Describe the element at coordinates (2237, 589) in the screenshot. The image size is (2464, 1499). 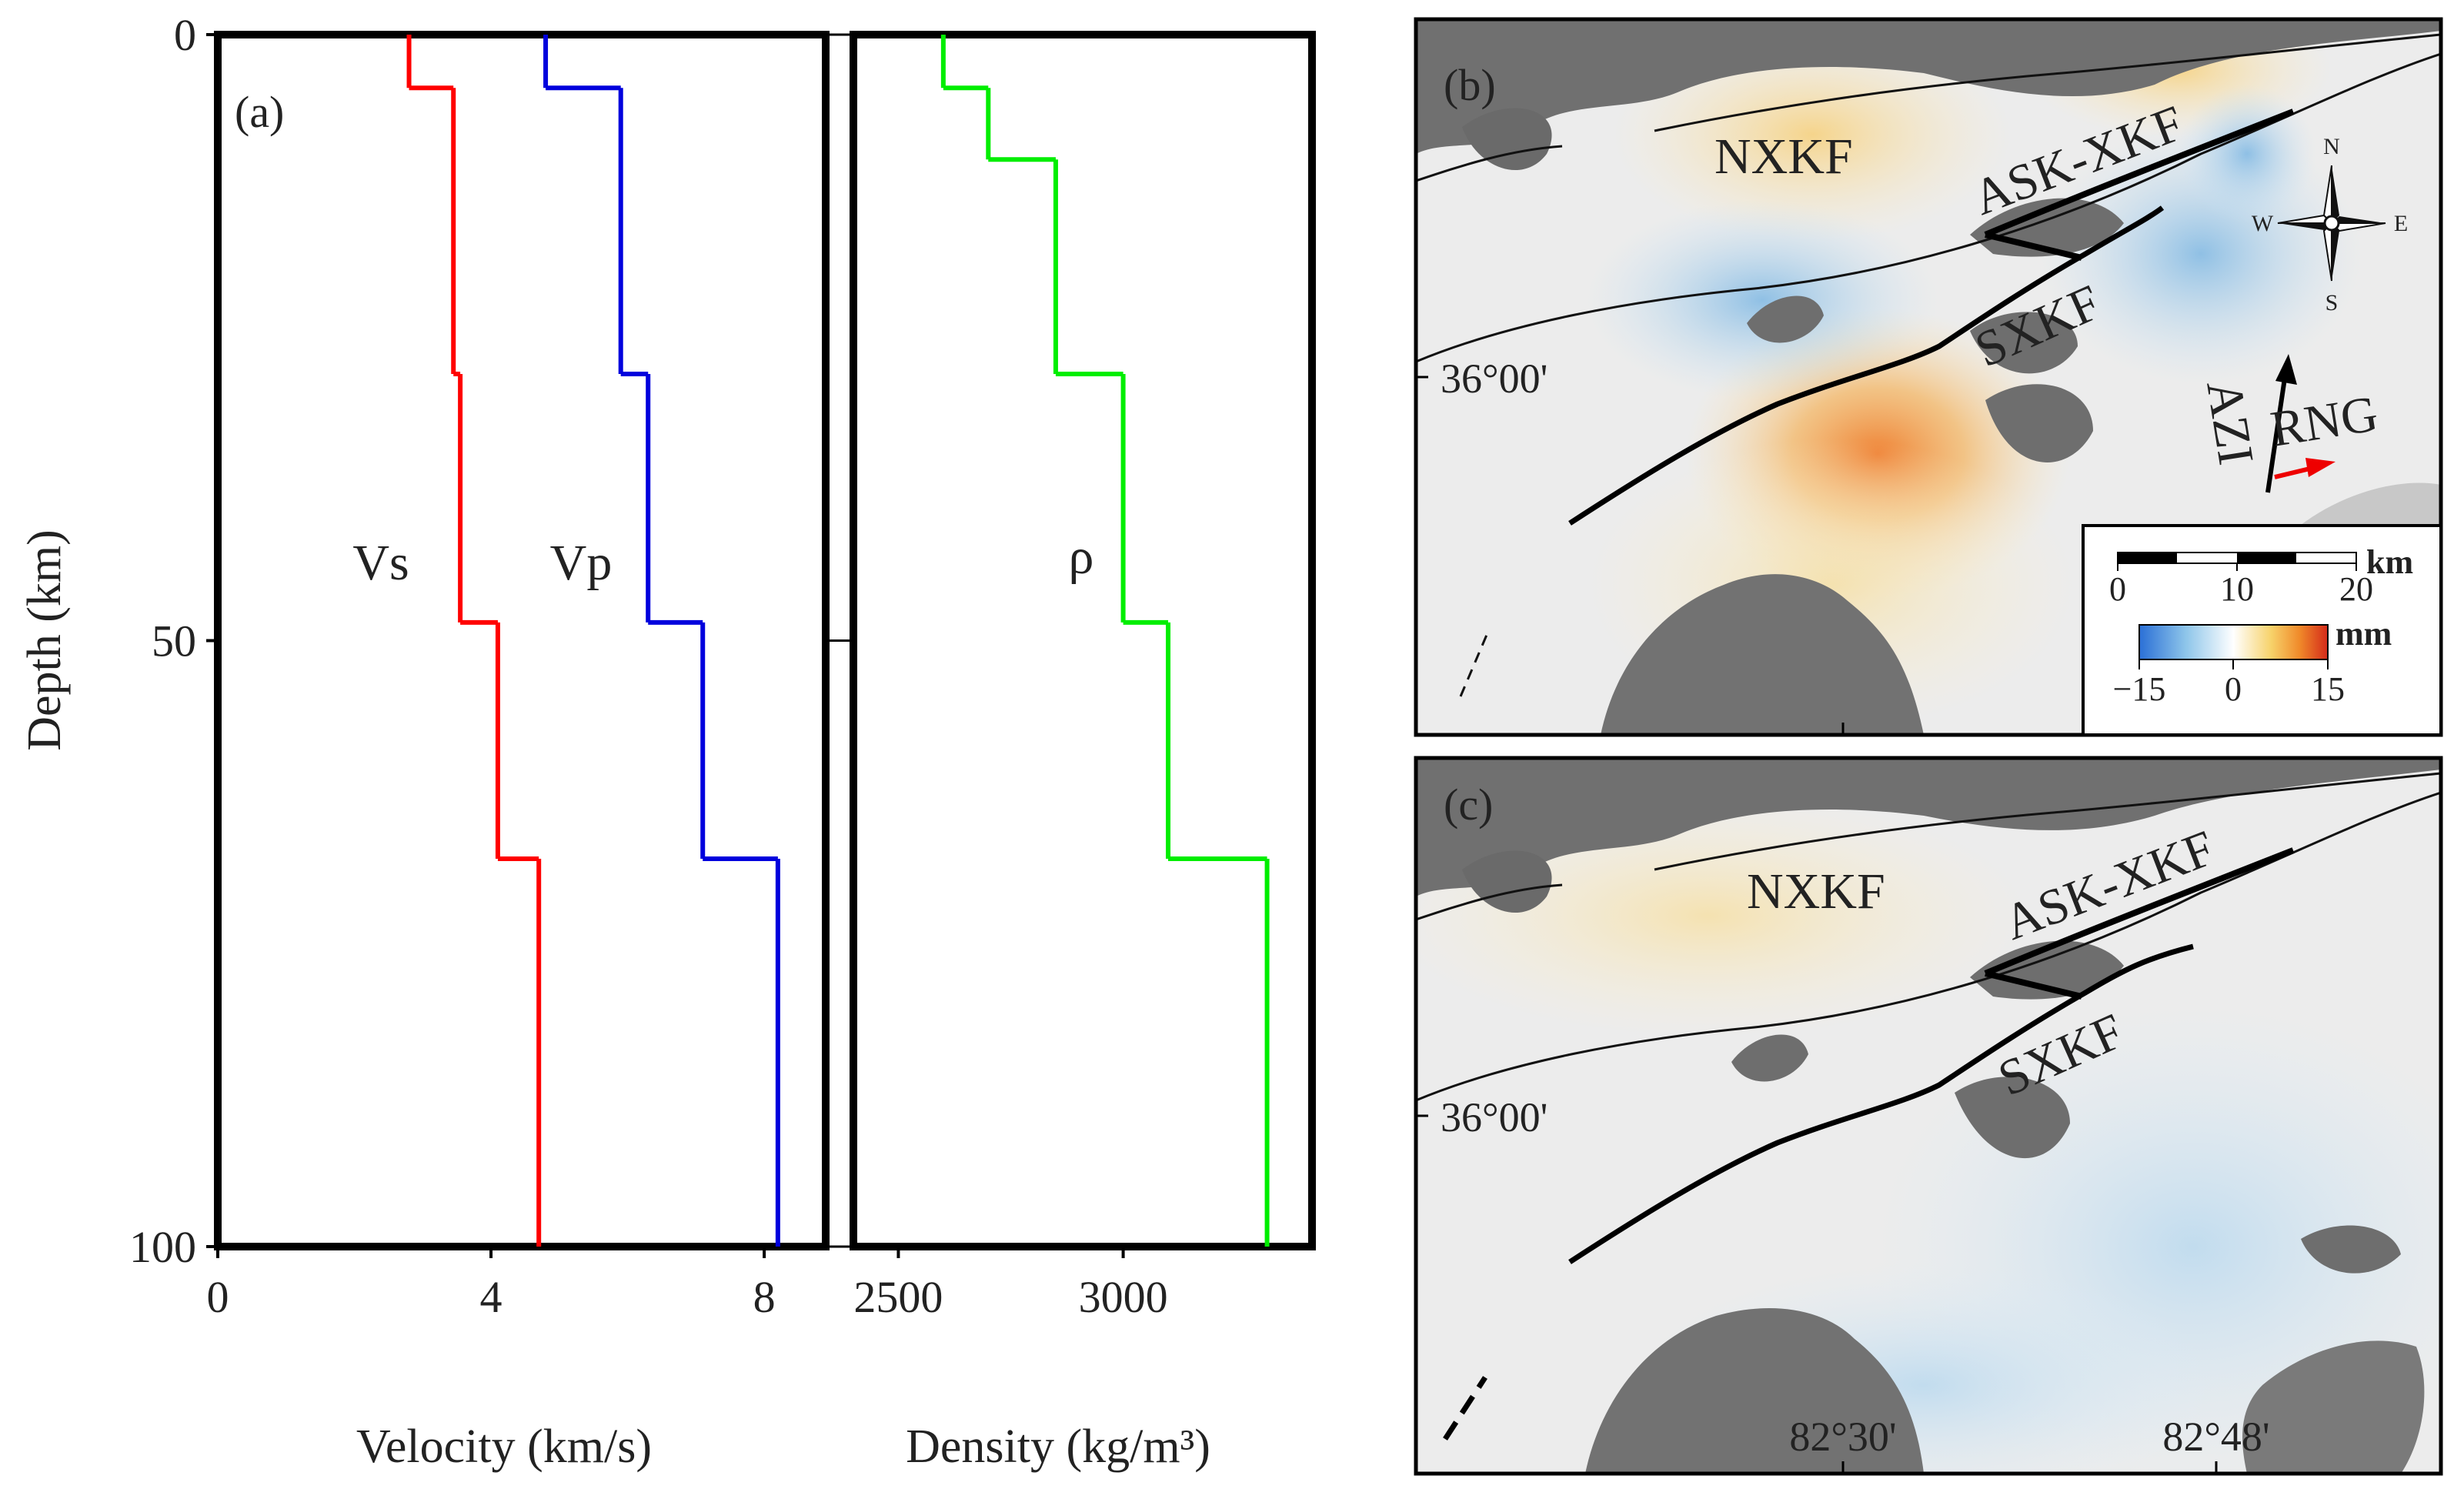
I see `scalebar-tick-10: 10` at that location.